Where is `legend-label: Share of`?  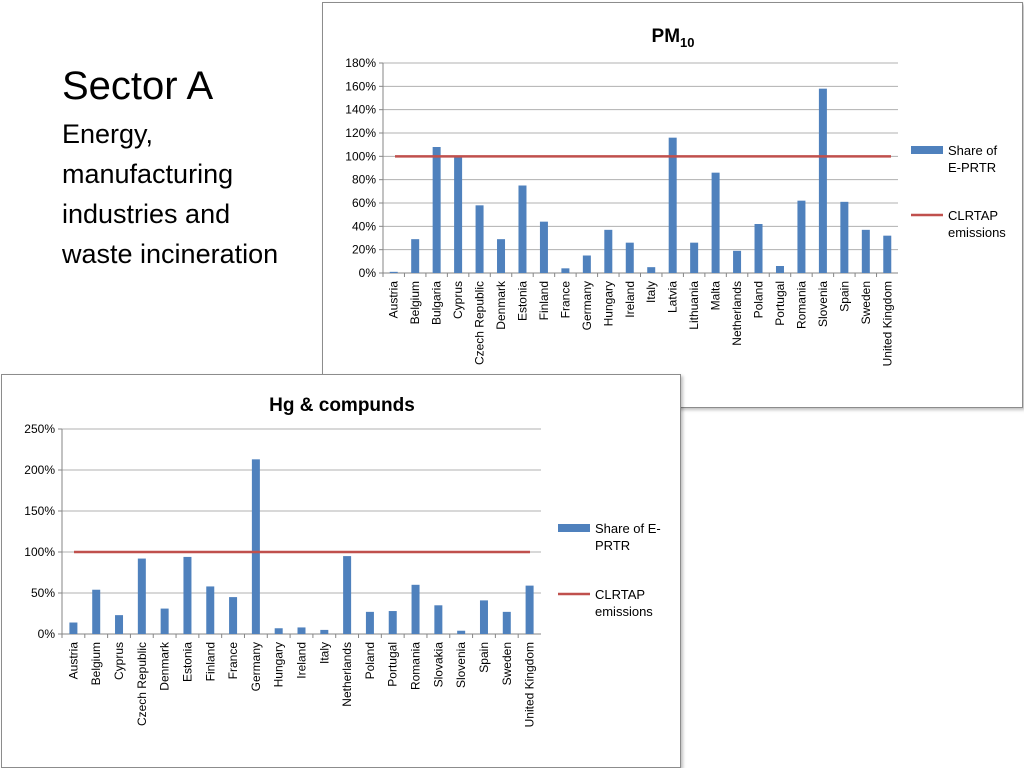
legend-label: Share of is located at coordinates (973, 150).